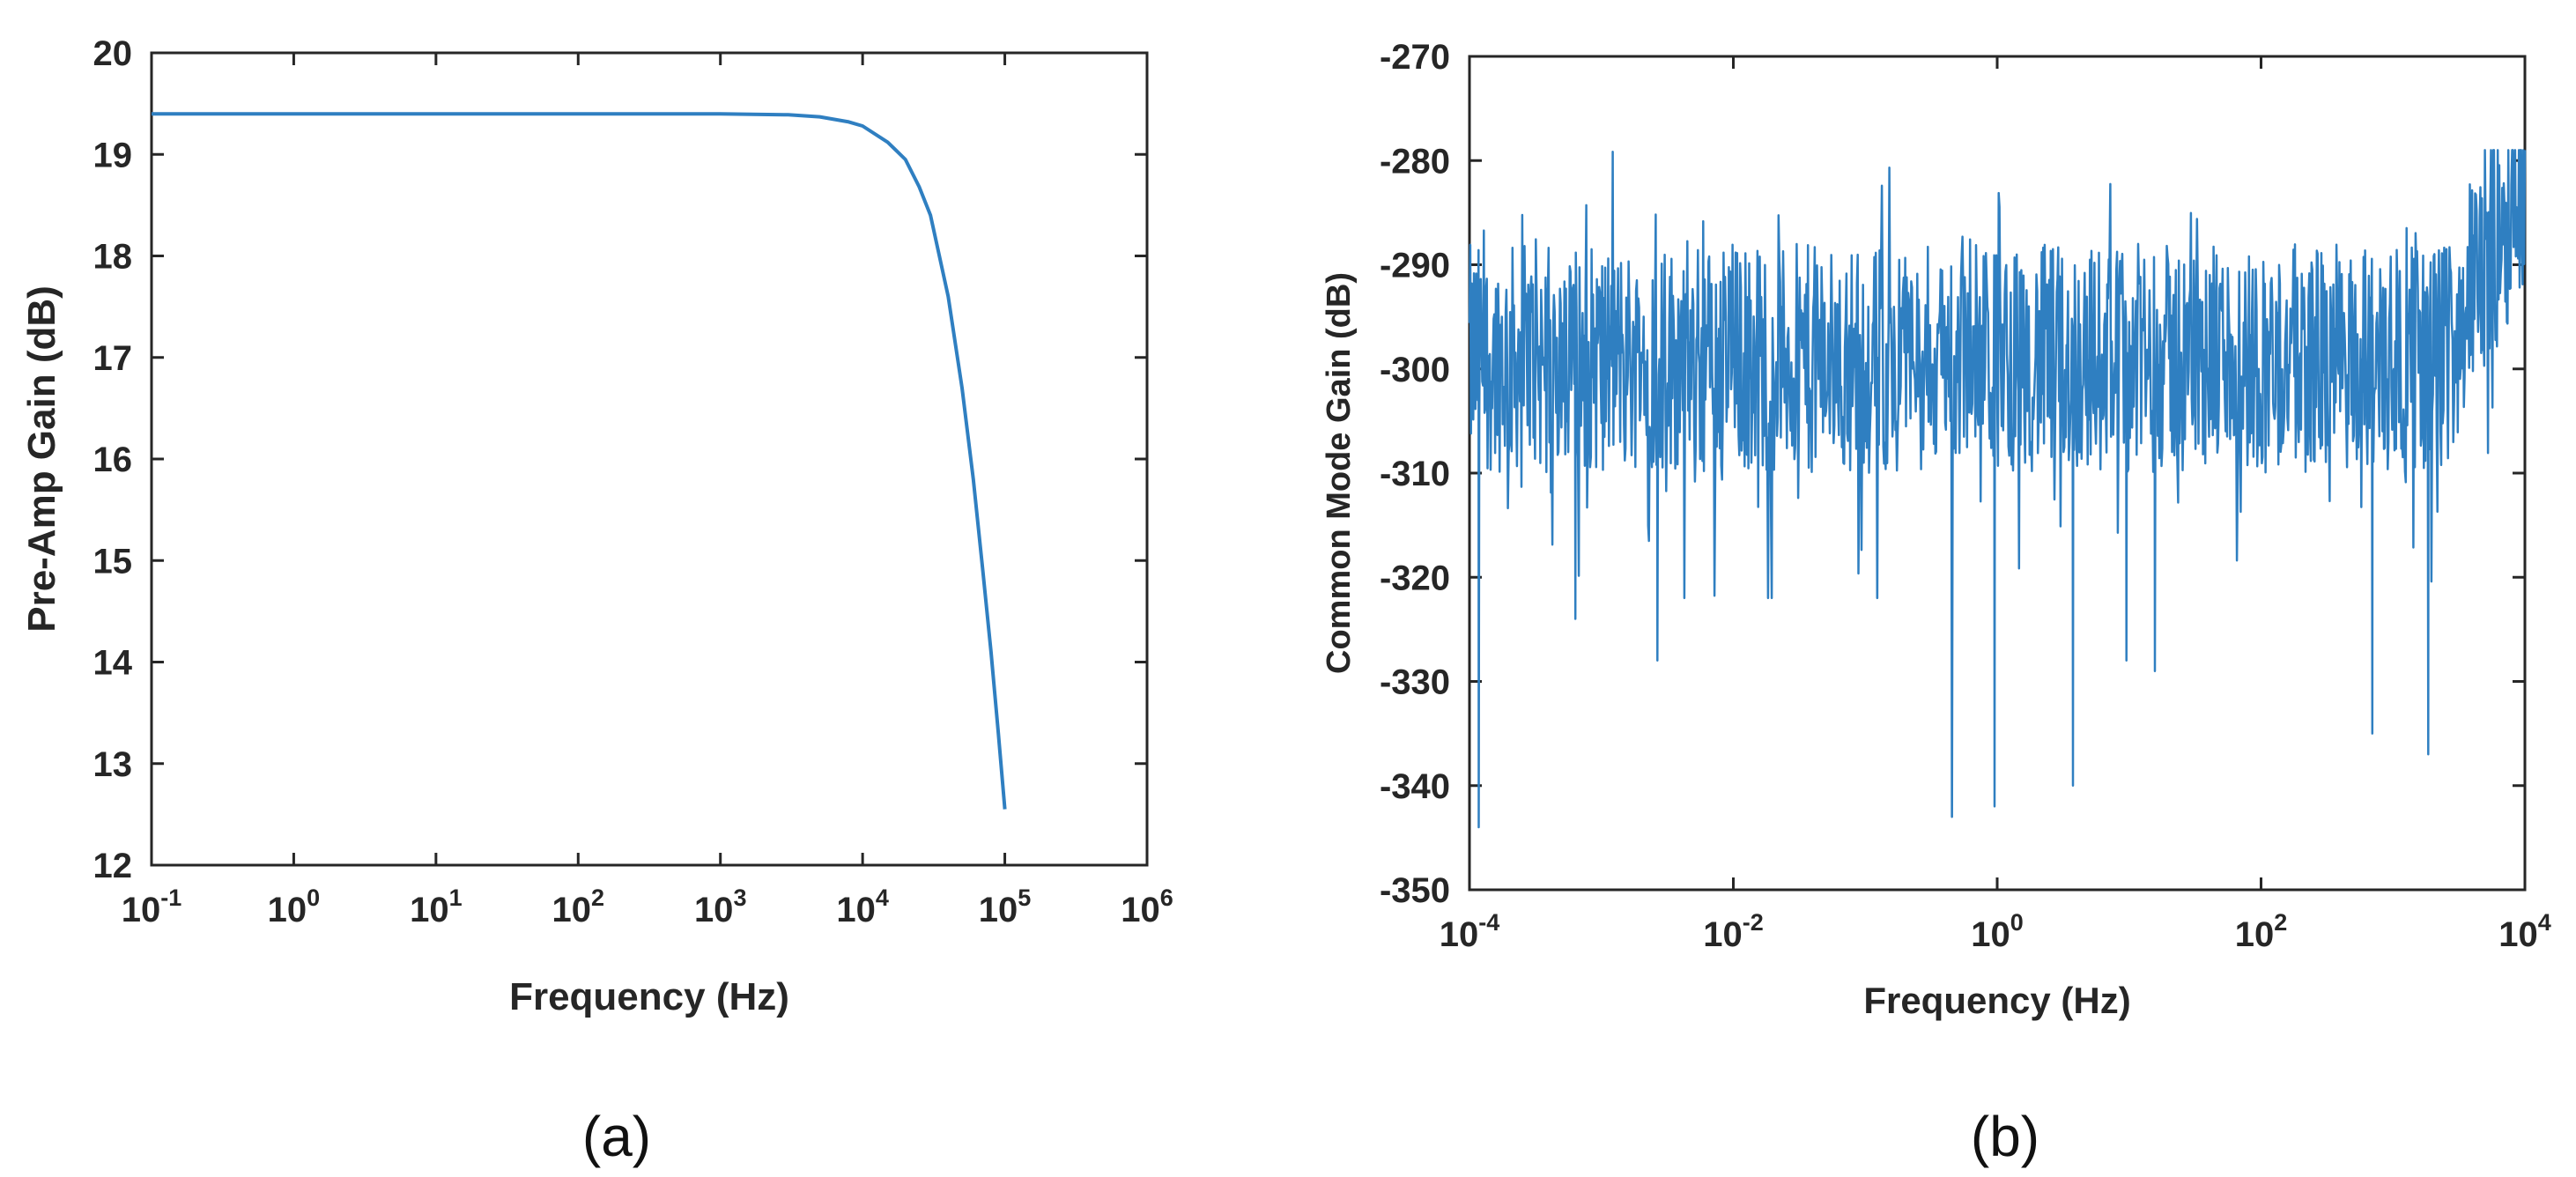  What do you see at coordinates (437, 907) in the screenshot?
I see `x-tick-label: 10¹` at bounding box center [437, 907].